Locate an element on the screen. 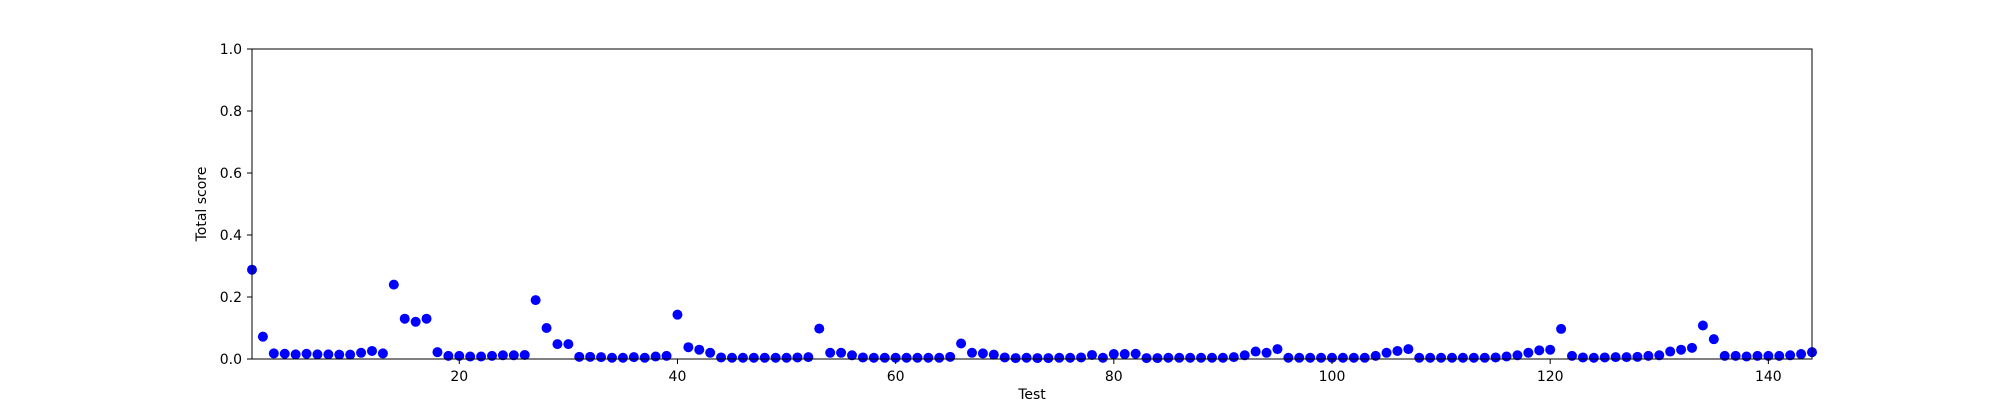 The height and width of the screenshot is (400, 2000). x-tick-label: 100 is located at coordinates (1332, 377).